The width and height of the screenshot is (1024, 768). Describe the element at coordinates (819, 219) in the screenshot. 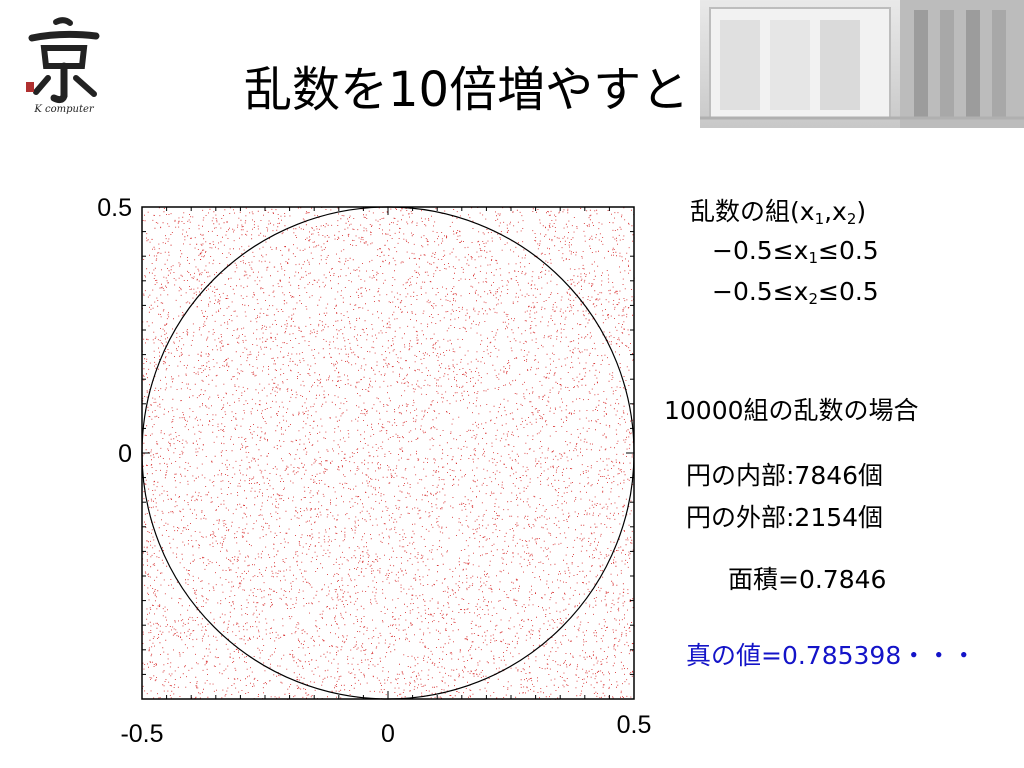

I see `pair-subscript-1: 1` at that location.